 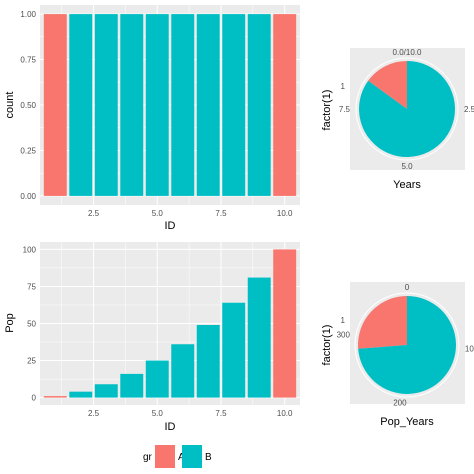 I want to click on pie-tick-label: 2.5, so click(x=469, y=109).